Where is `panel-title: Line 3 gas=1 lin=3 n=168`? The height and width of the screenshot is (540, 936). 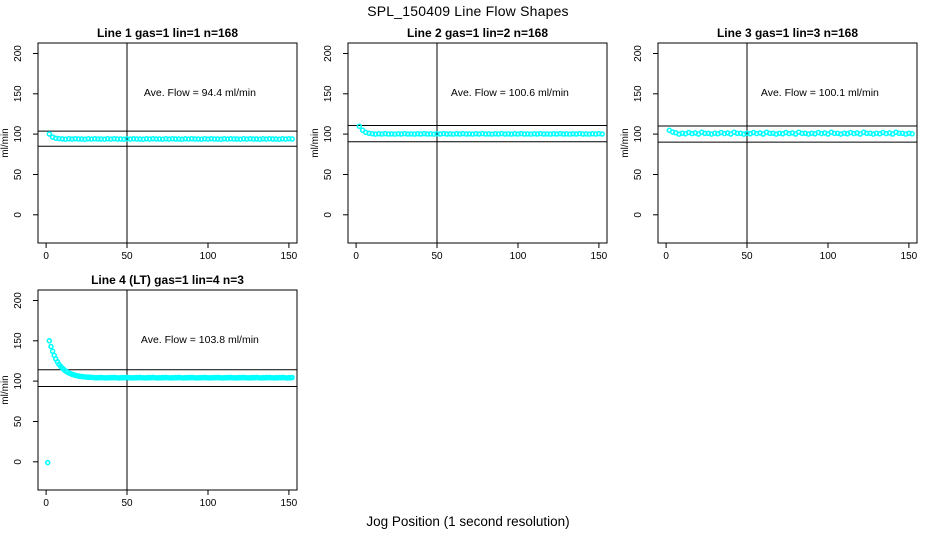 panel-title: Line 3 gas=1 lin=3 n=168 is located at coordinates (787, 33).